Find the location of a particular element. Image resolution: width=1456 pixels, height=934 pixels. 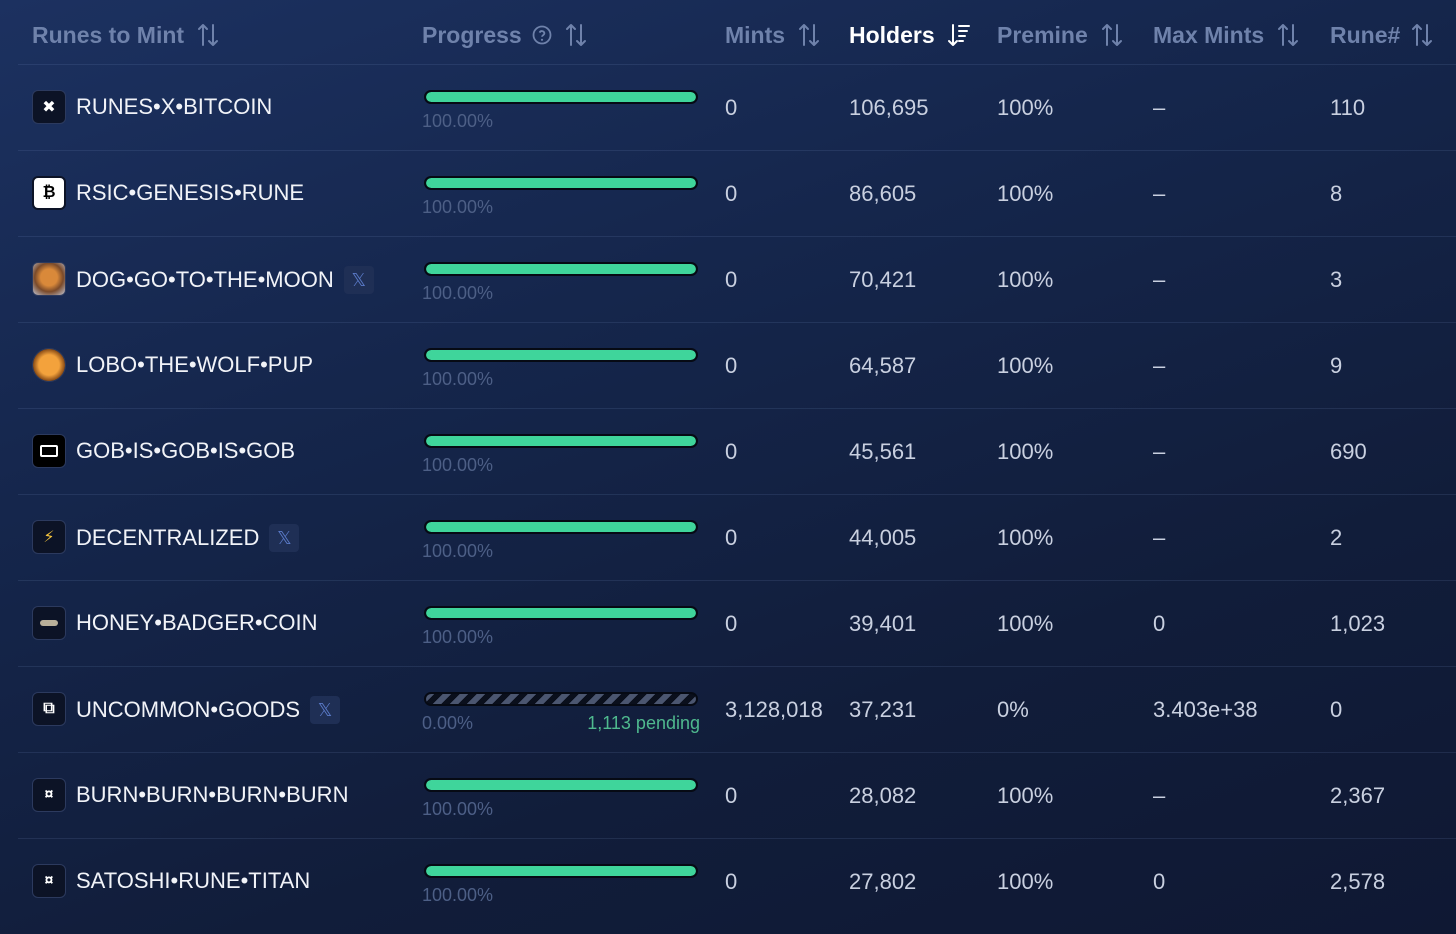

sort-descending-icon is located at coordinates (959, 35).